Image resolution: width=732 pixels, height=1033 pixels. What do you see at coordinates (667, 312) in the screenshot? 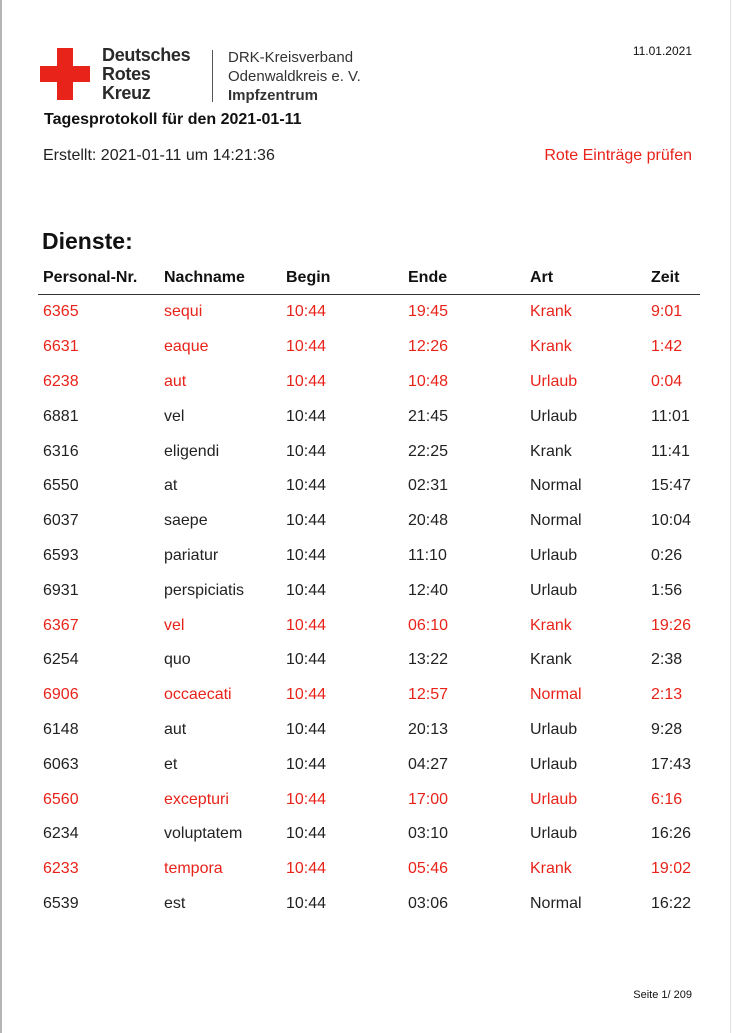
I see `duration-cell: 9:01` at bounding box center [667, 312].